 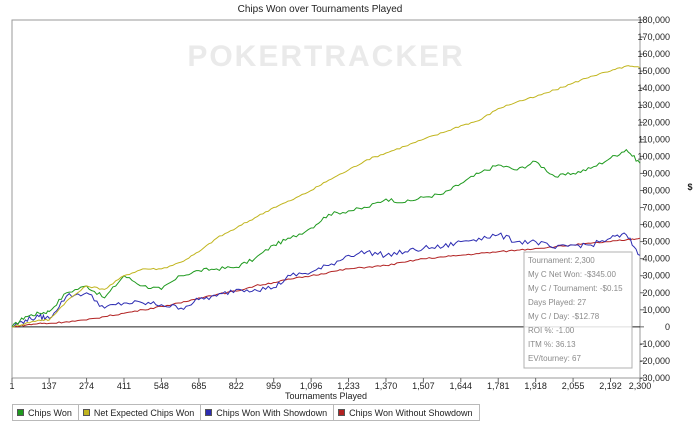 I want to click on y-tick-label: -20,000, so click(x=654, y=361).